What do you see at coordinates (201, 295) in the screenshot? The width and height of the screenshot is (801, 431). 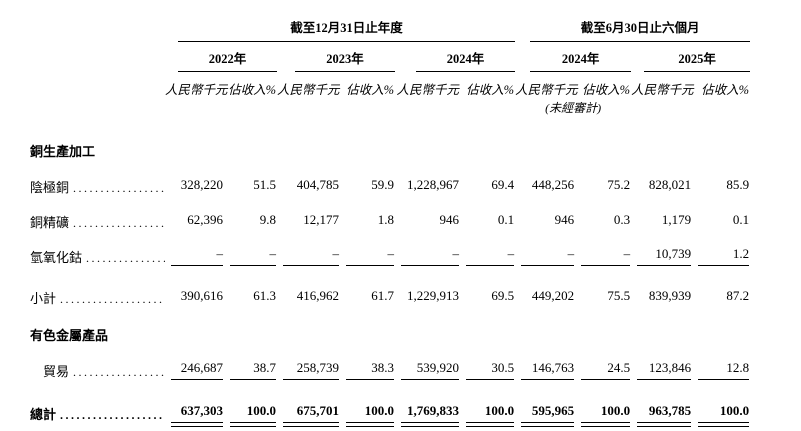 I see `value-cell: 390,616` at bounding box center [201, 295].